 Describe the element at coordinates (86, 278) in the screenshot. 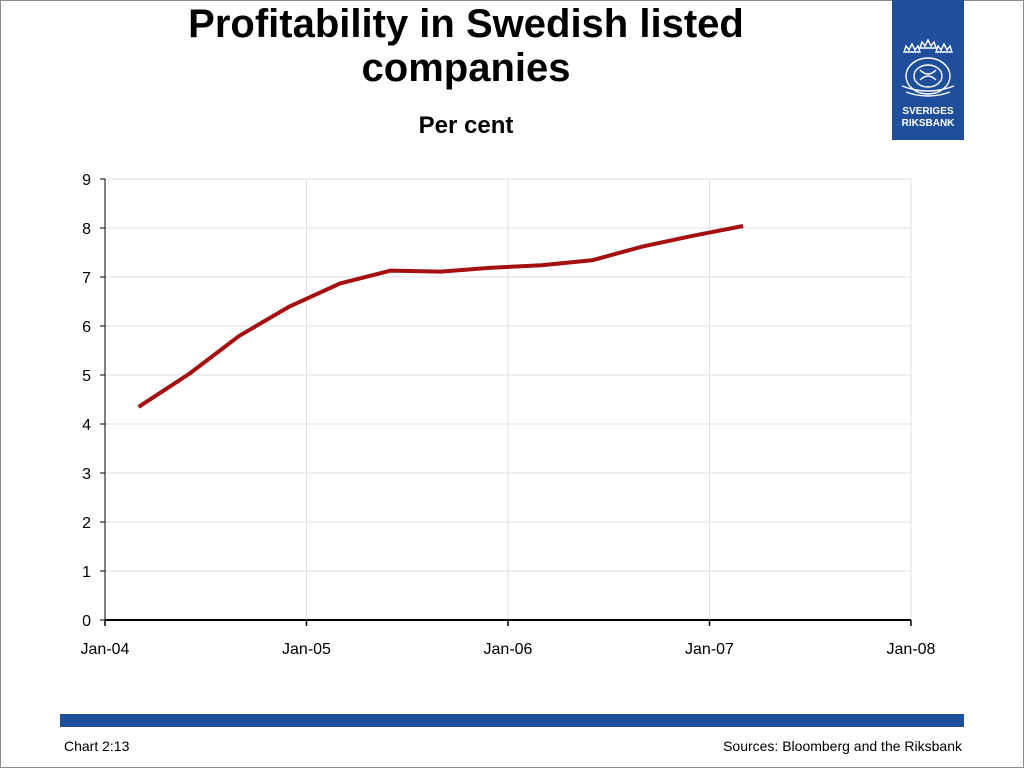

I see `y-tick-label: 7` at that location.